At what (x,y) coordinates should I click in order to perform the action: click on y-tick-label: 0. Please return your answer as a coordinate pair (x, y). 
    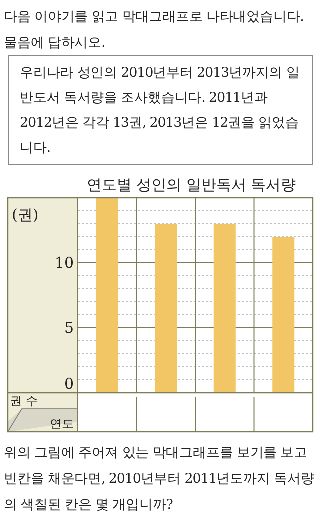
    Looking at the image, I should click on (69, 384).